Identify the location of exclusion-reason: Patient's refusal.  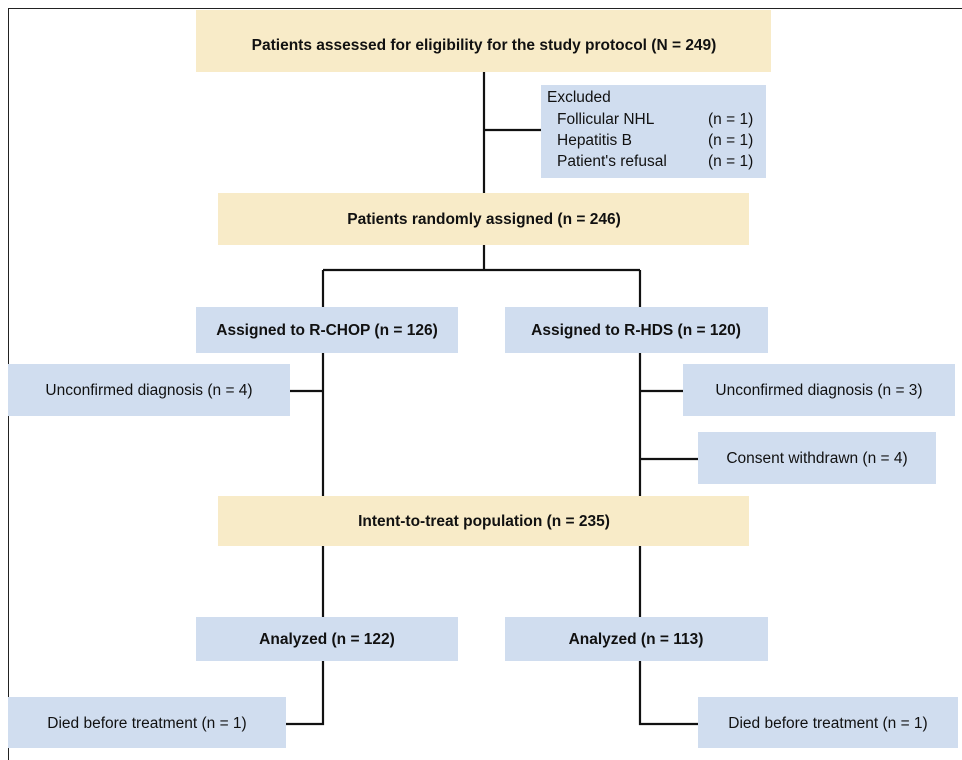
(612, 161).